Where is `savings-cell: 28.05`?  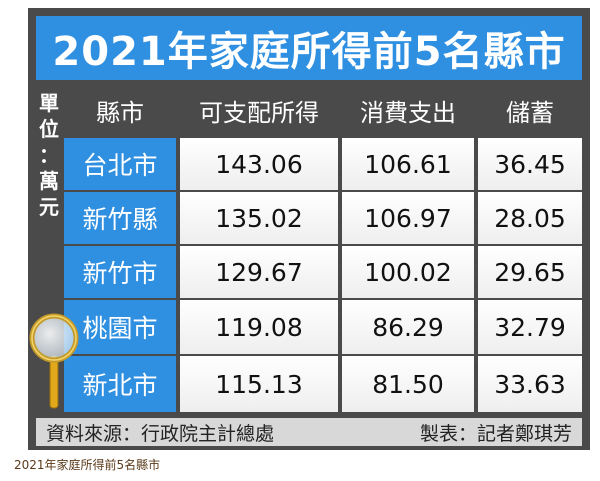
savings-cell: 28.05 is located at coordinates (530, 218).